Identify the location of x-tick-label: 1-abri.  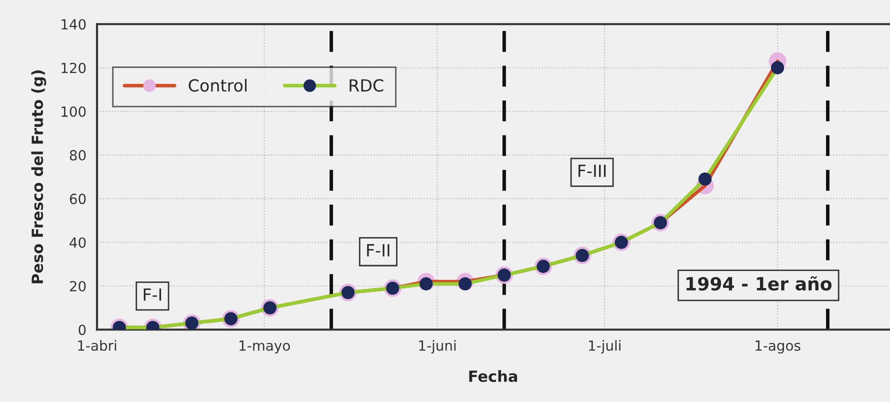
(97, 345).